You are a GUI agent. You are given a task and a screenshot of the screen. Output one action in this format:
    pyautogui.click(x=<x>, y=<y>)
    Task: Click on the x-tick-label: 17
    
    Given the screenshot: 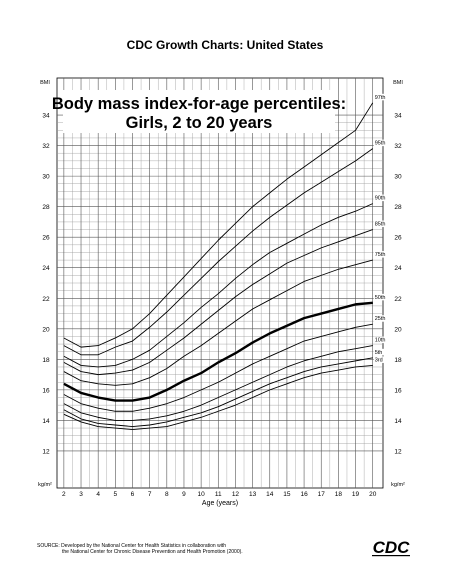 What is the action you would take?
    pyautogui.click(x=322, y=494)
    